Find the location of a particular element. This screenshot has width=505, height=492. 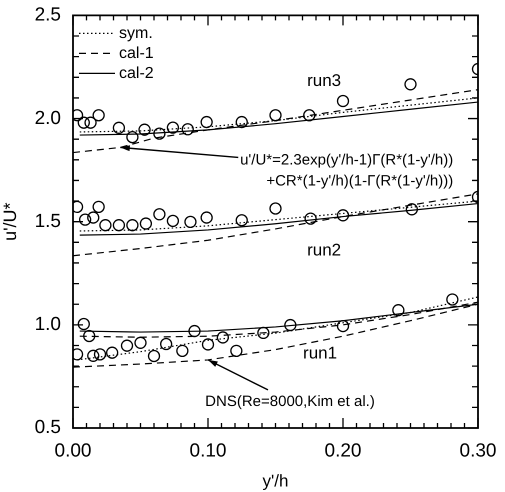

y-axis-title: u'/U* is located at coordinates (10, 221).